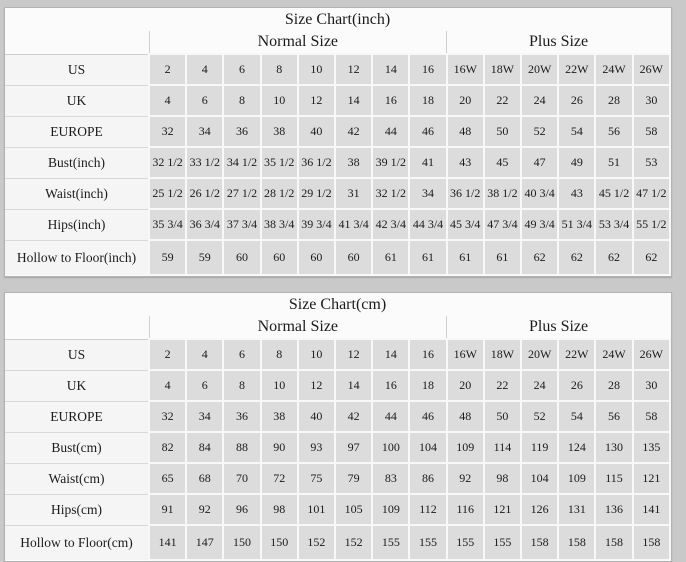 This screenshot has height=562, width=686. What do you see at coordinates (354, 416) in the screenshot?
I see `size-cell: 42` at bounding box center [354, 416].